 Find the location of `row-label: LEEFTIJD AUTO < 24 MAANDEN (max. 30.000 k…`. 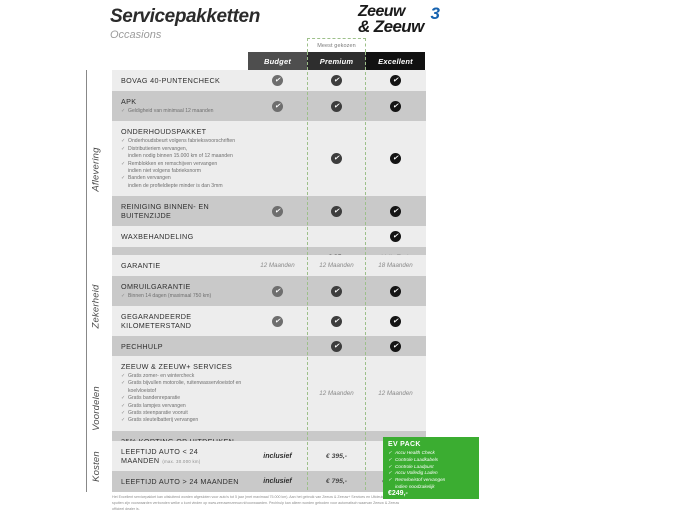

row-label: LEEFTIJD AUTO < 24 MAANDEN (max. 30.000 k… is located at coordinates (180, 456).